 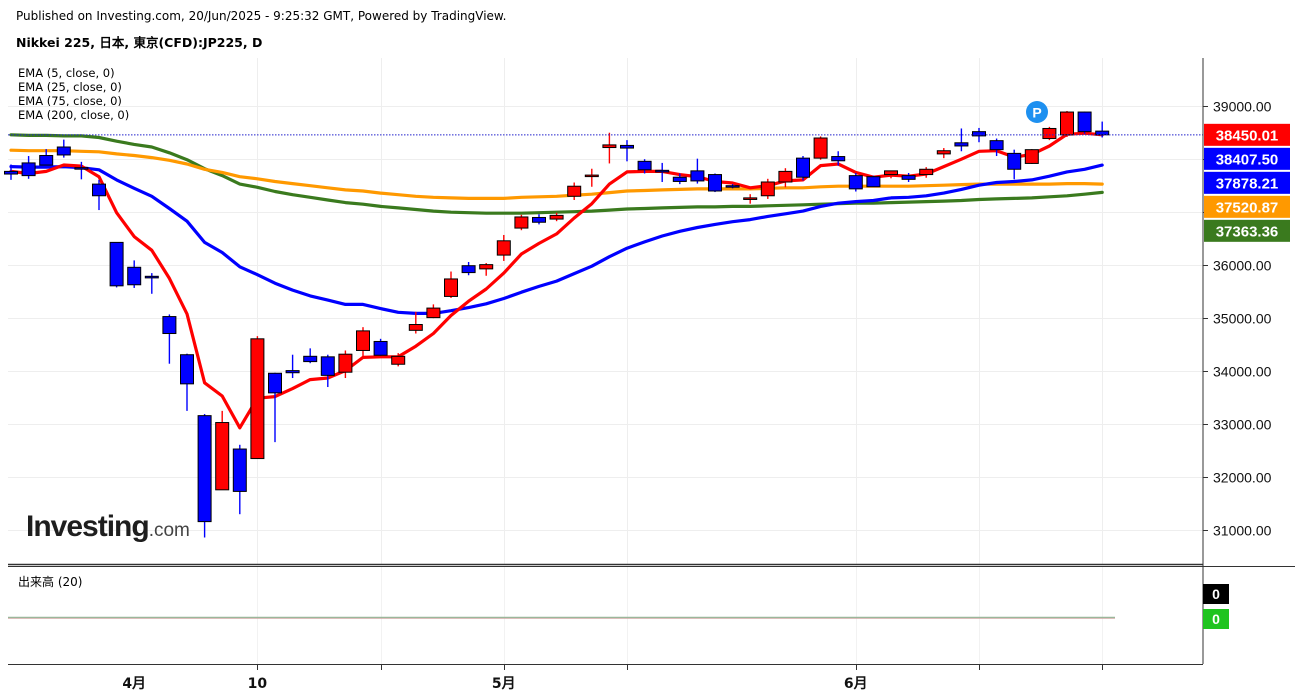 I want to click on y-tick-label: 39000.00, so click(x=1242, y=107).